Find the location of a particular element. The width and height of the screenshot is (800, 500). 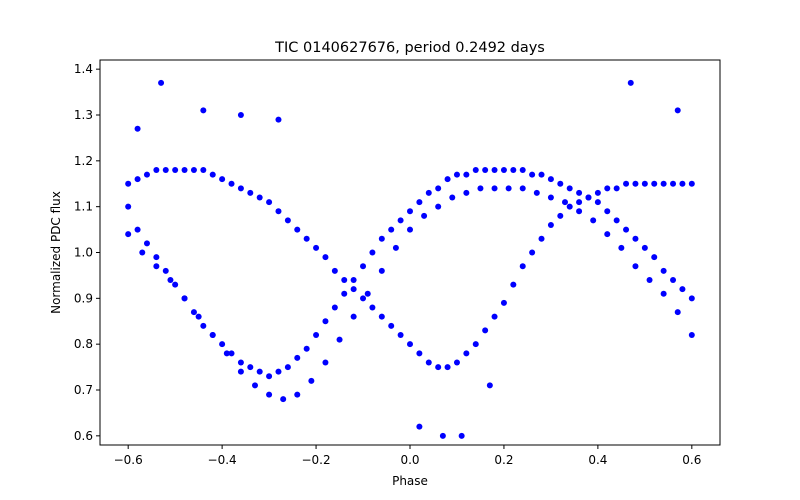

y-tick-label: 1.4 is located at coordinates (83, 69).